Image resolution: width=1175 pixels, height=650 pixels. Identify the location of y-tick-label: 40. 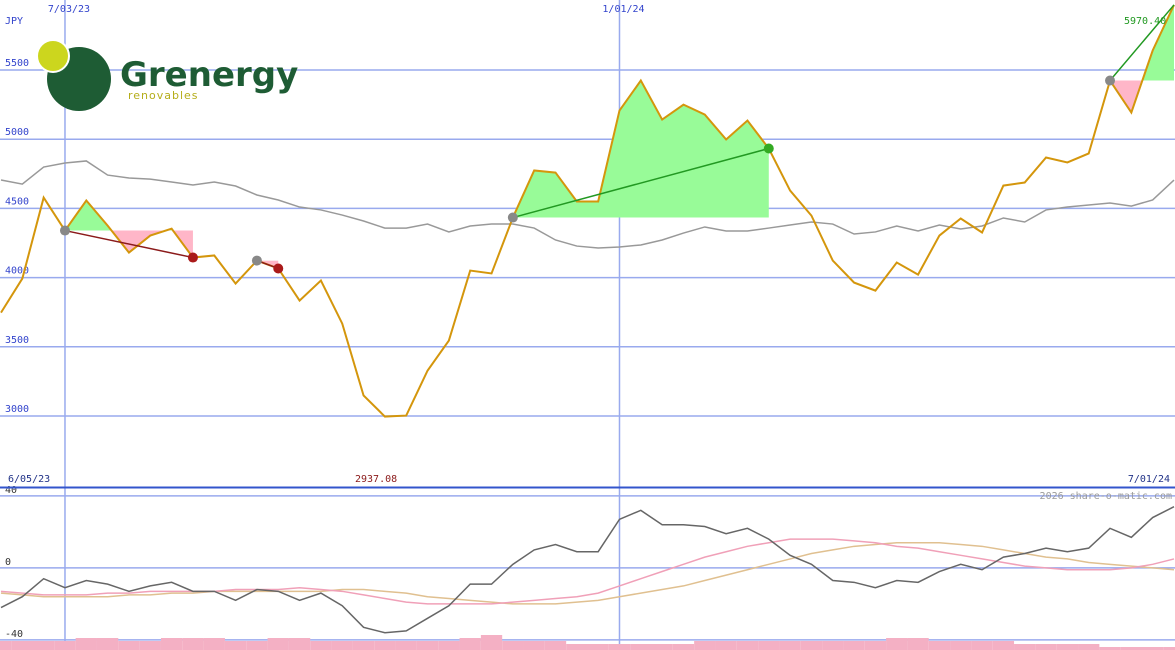
(11, 490).